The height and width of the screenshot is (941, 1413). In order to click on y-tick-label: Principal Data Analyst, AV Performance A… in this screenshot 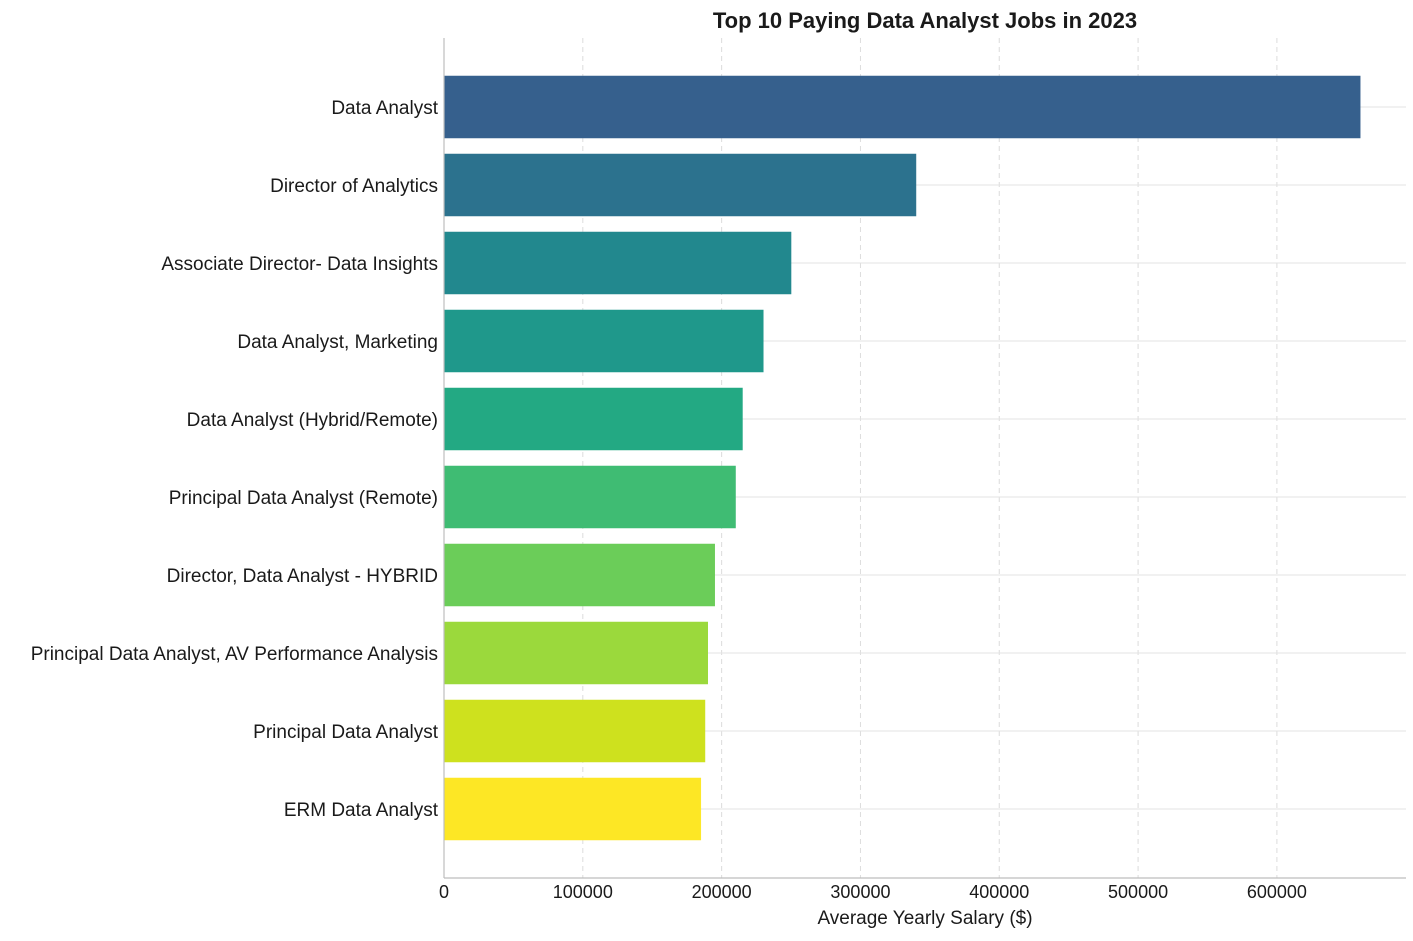, I will do `click(234, 654)`.